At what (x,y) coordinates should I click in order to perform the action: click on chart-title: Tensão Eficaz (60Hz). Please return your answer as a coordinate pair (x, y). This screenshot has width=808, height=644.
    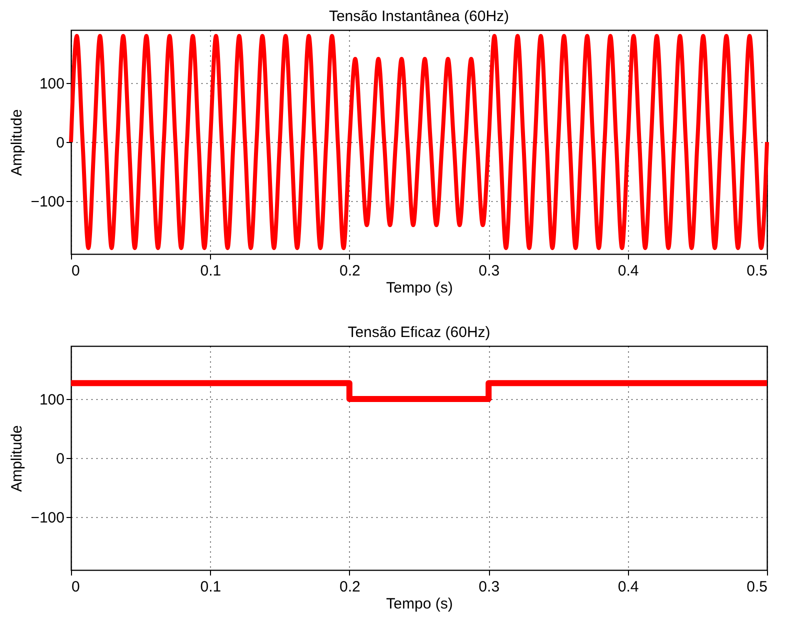
    Looking at the image, I should click on (419, 332).